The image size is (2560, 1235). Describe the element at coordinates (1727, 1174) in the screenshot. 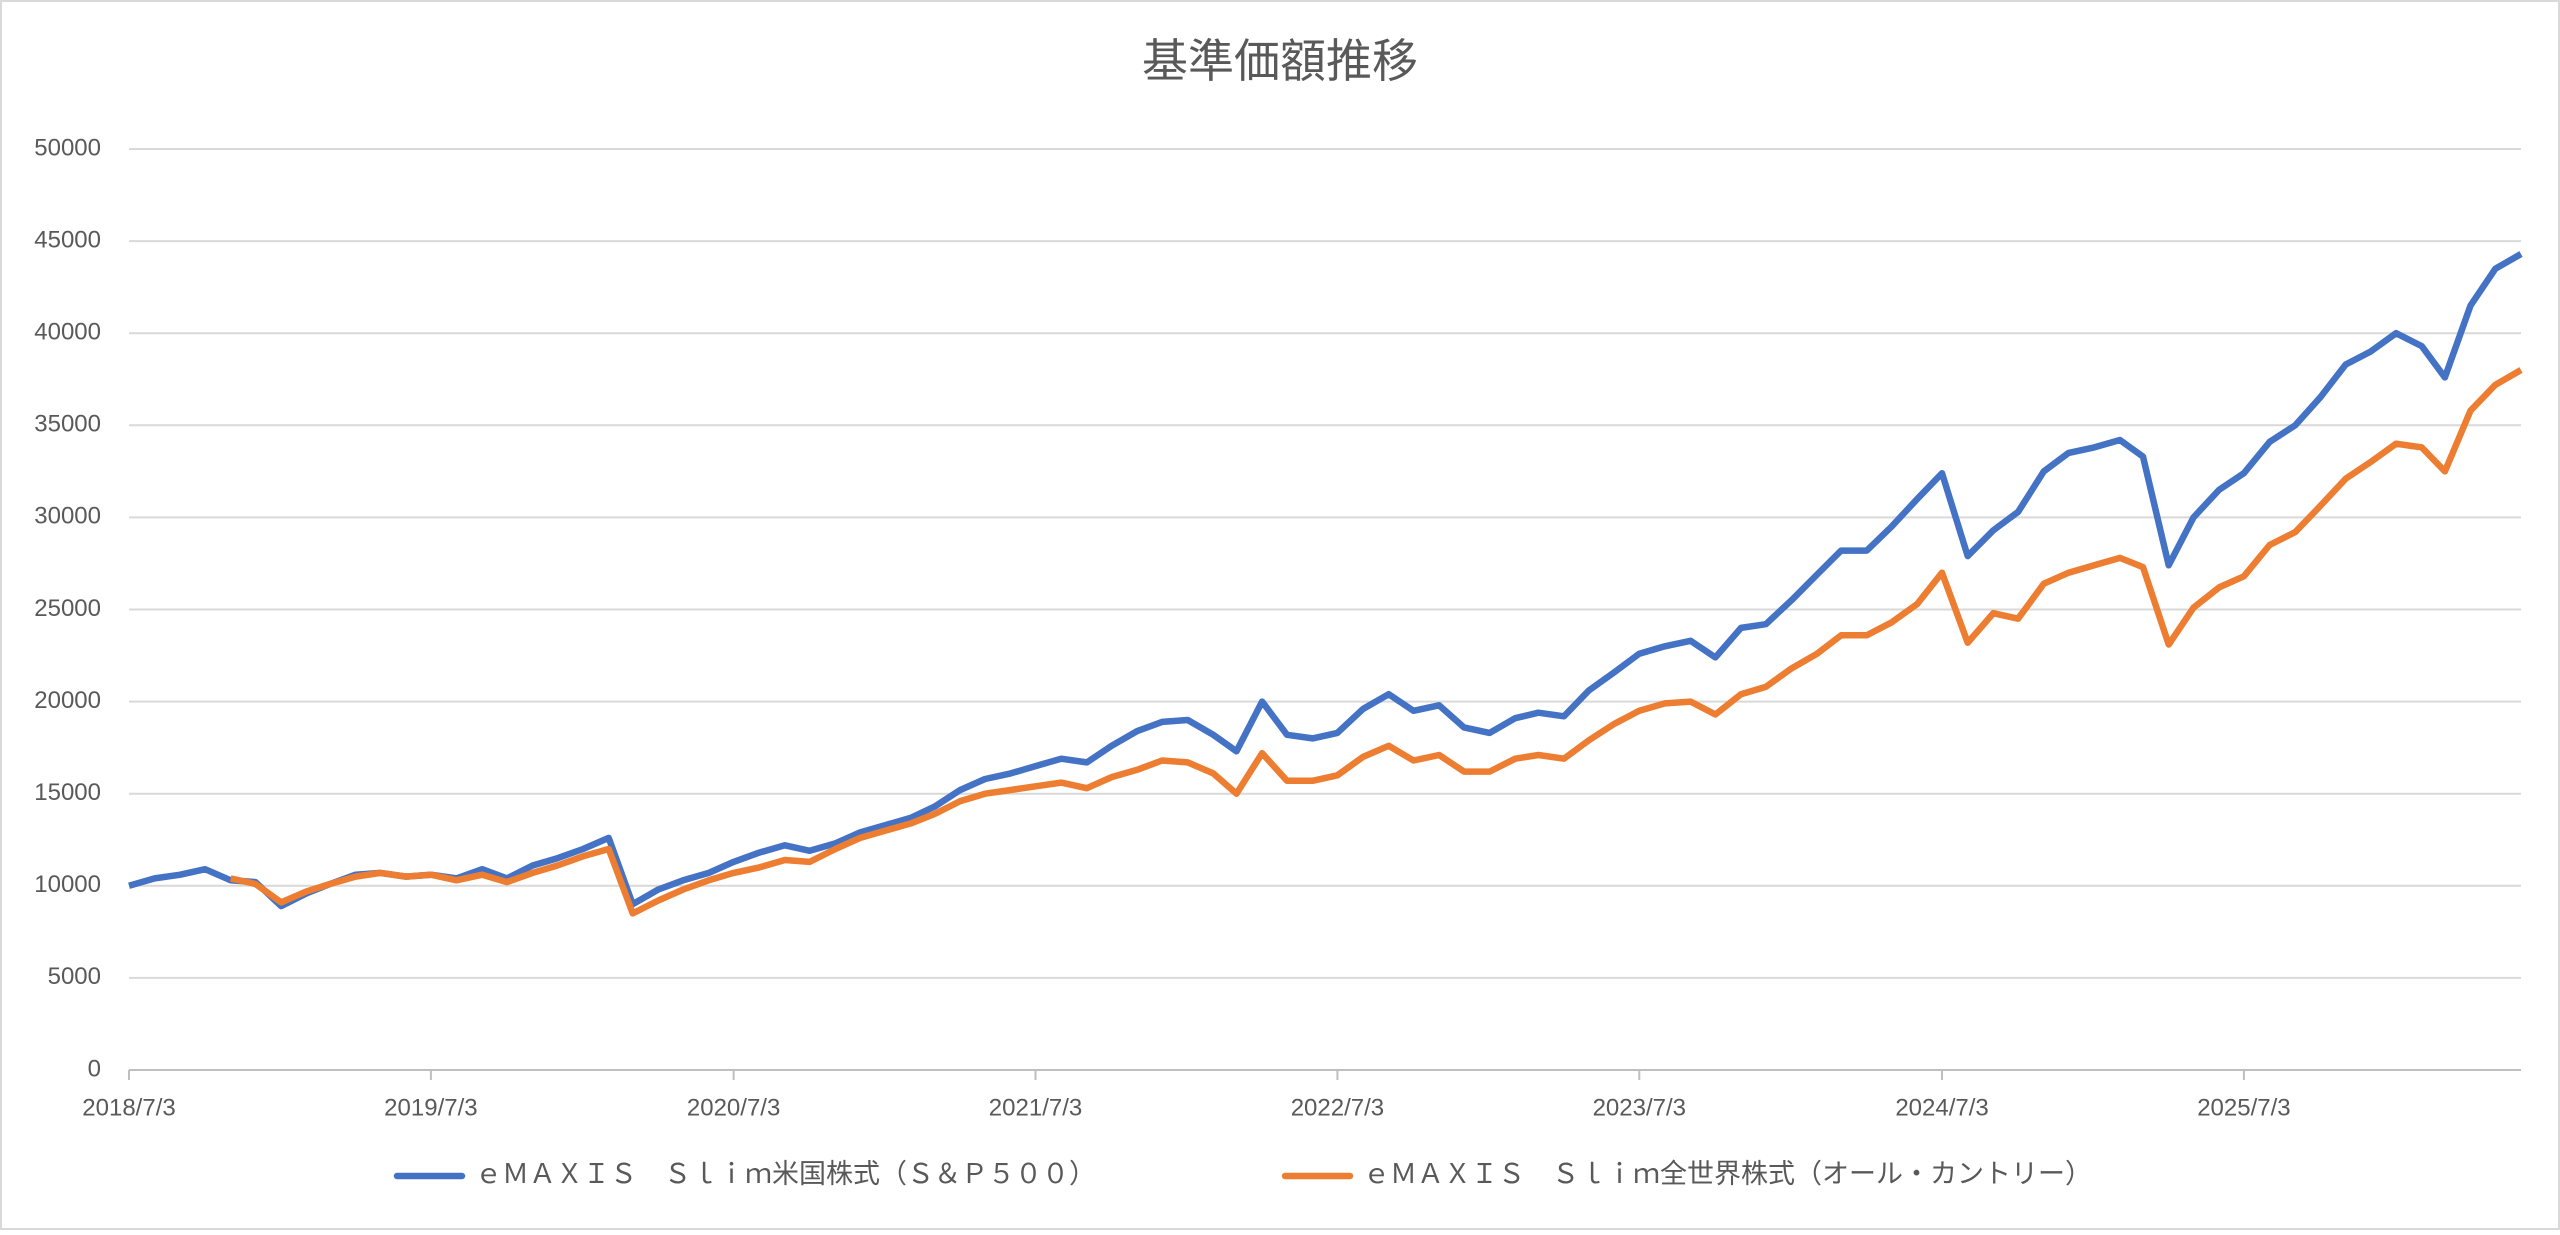

I see `legend-label: ｅＭＡＸＩＳ Ｓｌｉｍ全世界株式（オール・カントリー）` at that location.